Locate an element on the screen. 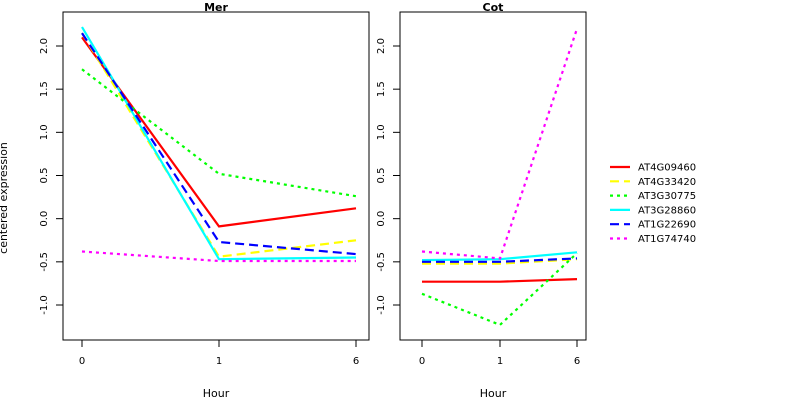 Image resolution: width=800 pixels, height=400 pixels. legend-entry: AT4G33420 is located at coordinates (653, 182).